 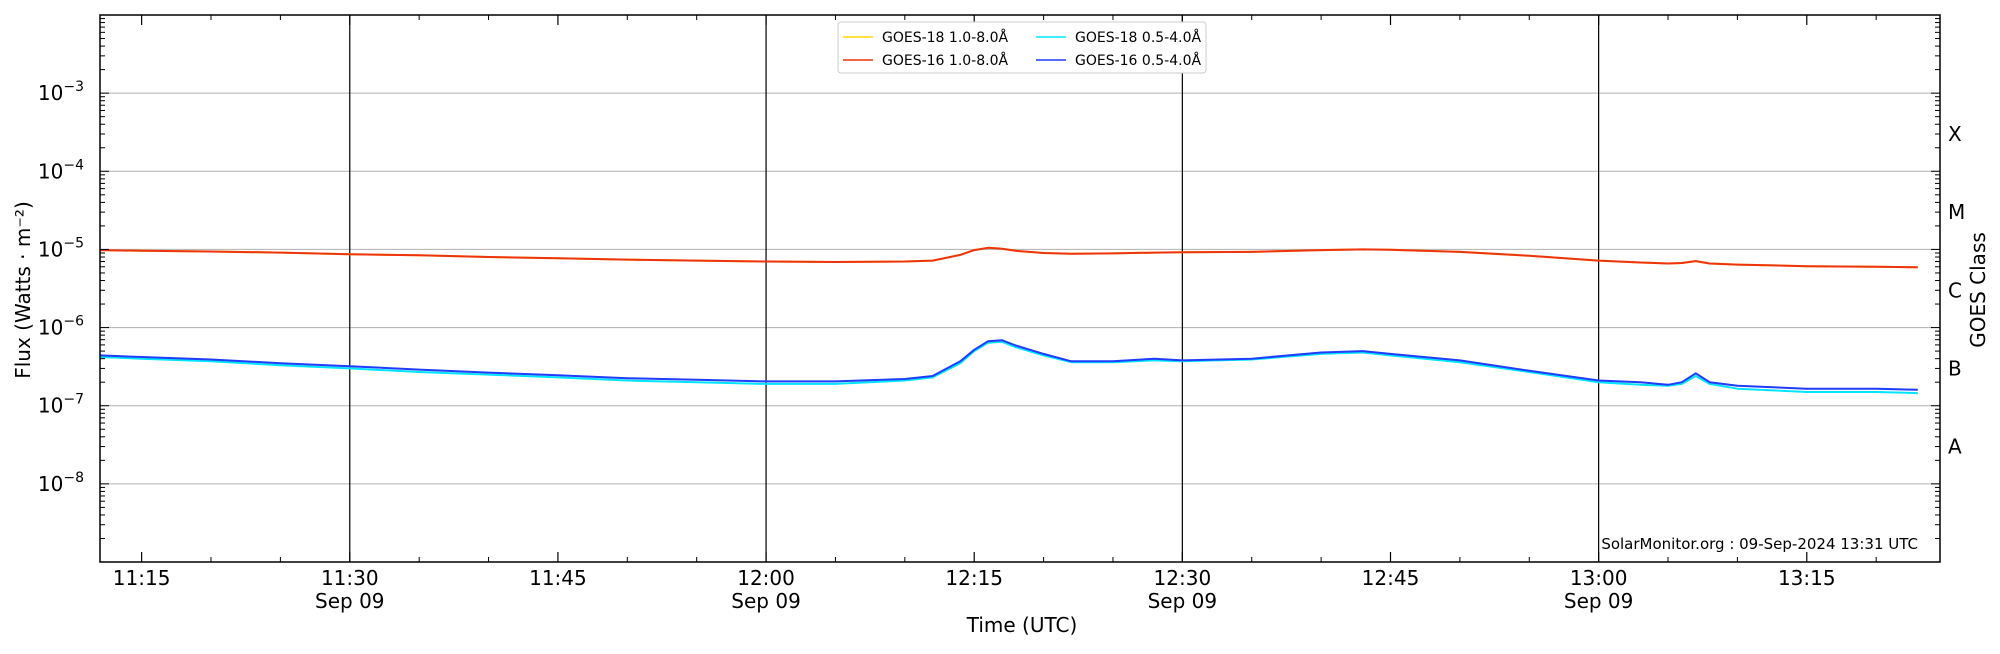 I want to click on credit-text: SolarMonitor.org : 09-Sep-2024 13:31 UTC, so click(x=1759, y=544).